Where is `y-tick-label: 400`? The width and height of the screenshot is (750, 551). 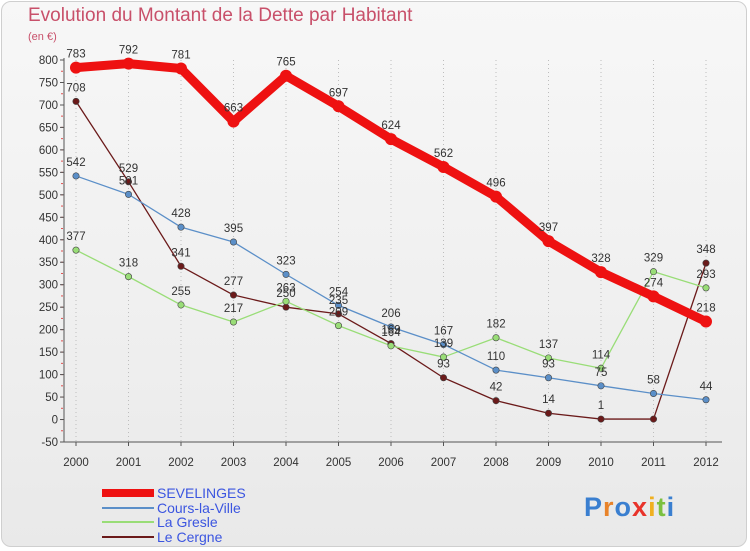
y-tick-label: 400 is located at coordinates (48, 241).